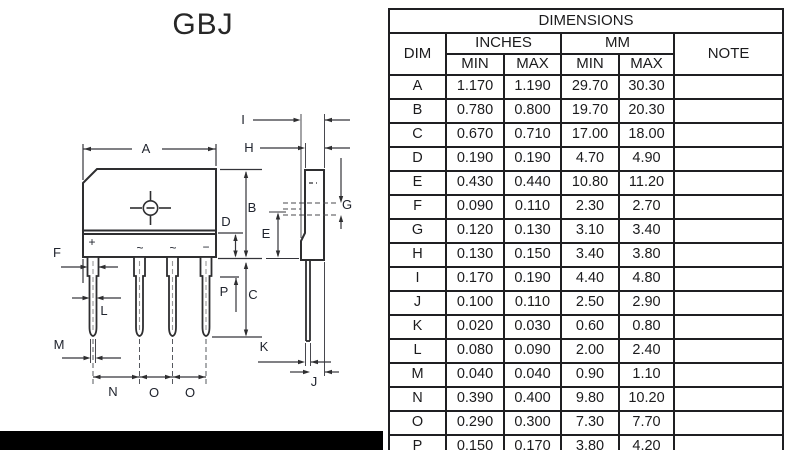  I want to click on dim-label-e: E, so click(266, 233).